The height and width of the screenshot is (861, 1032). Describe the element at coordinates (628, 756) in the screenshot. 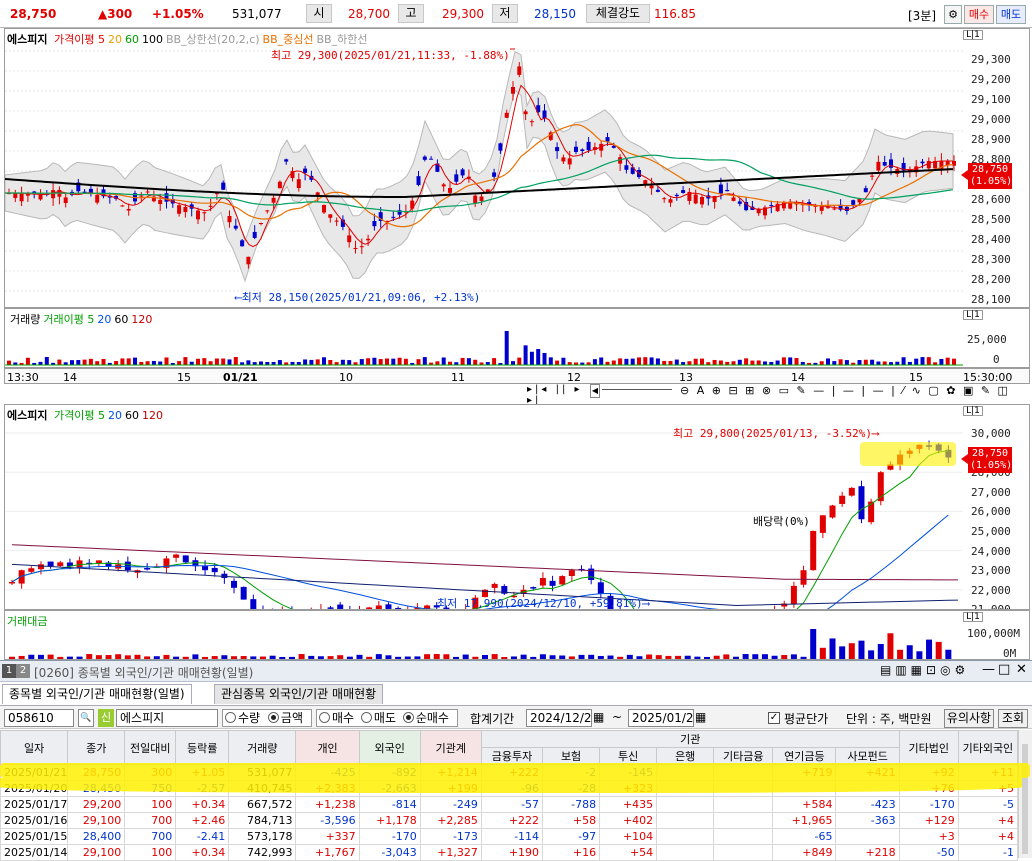

I see `header-cell: 투신` at that location.